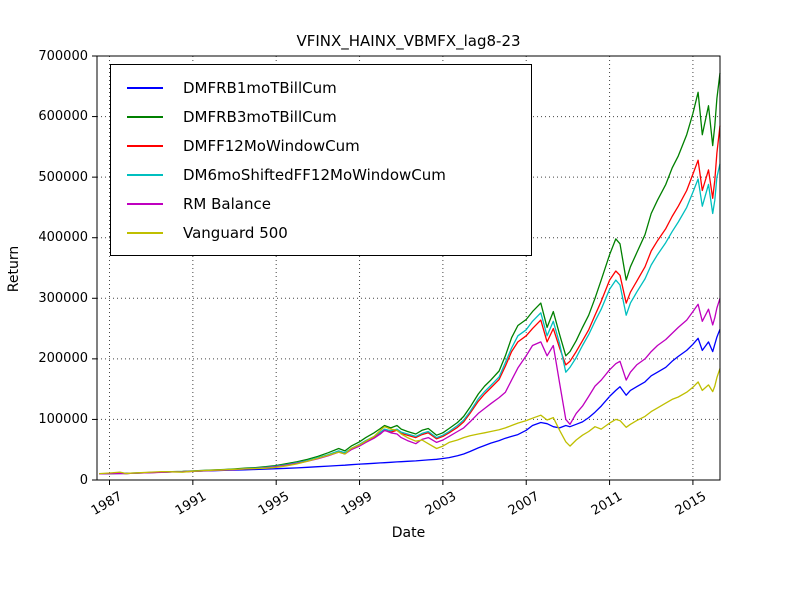  Describe the element at coordinates (63, 177) in the screenshot. I see `y-tick-label: 500000` at that location.